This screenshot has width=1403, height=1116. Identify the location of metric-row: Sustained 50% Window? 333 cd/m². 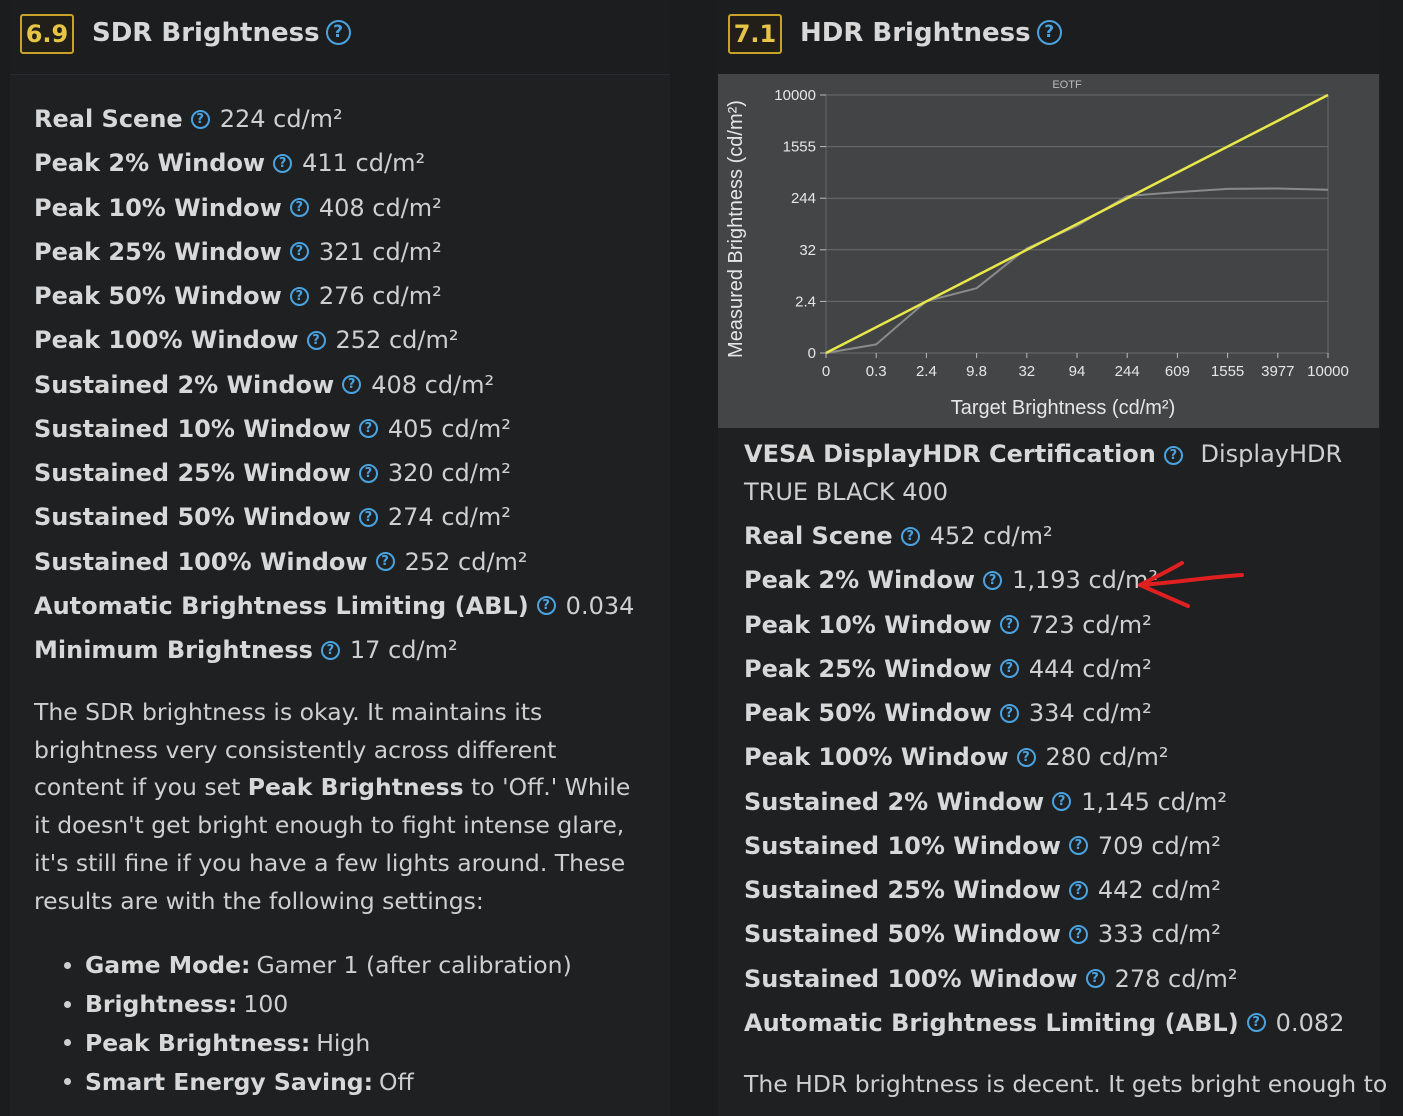
(1057, 934).